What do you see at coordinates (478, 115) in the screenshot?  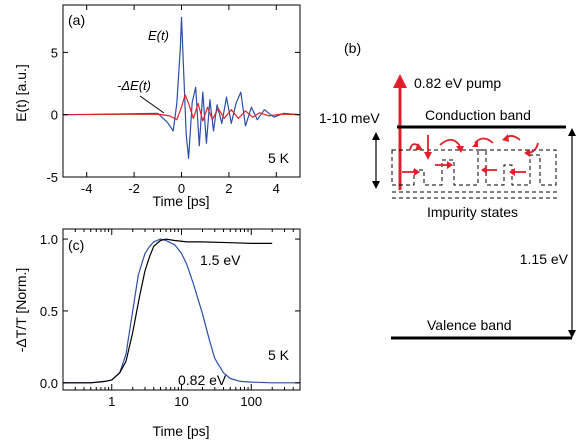 I see `conduction-band-label: Conduction band` at bounding box center [478, 115].